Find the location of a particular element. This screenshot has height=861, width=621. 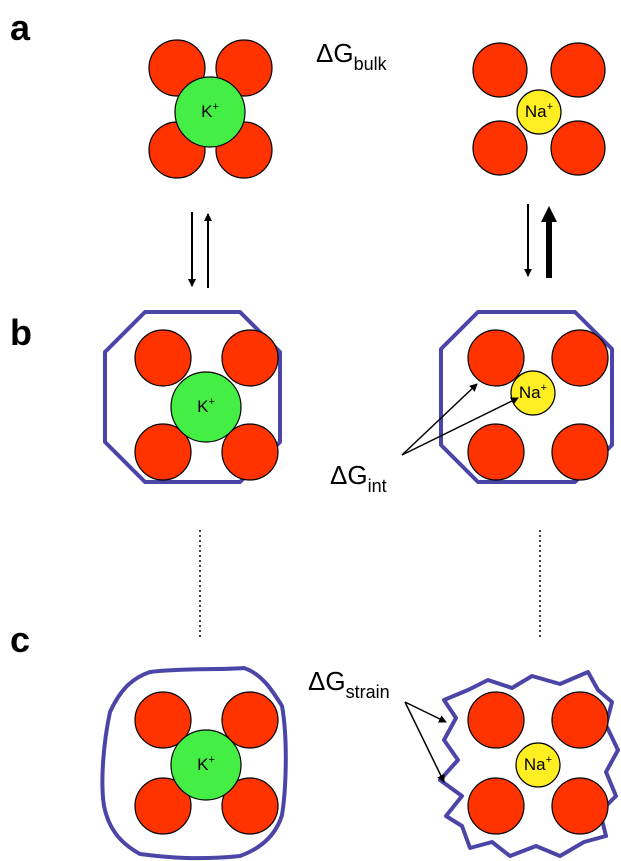

equilibrium-arrows is located at coordinates (372, 246).